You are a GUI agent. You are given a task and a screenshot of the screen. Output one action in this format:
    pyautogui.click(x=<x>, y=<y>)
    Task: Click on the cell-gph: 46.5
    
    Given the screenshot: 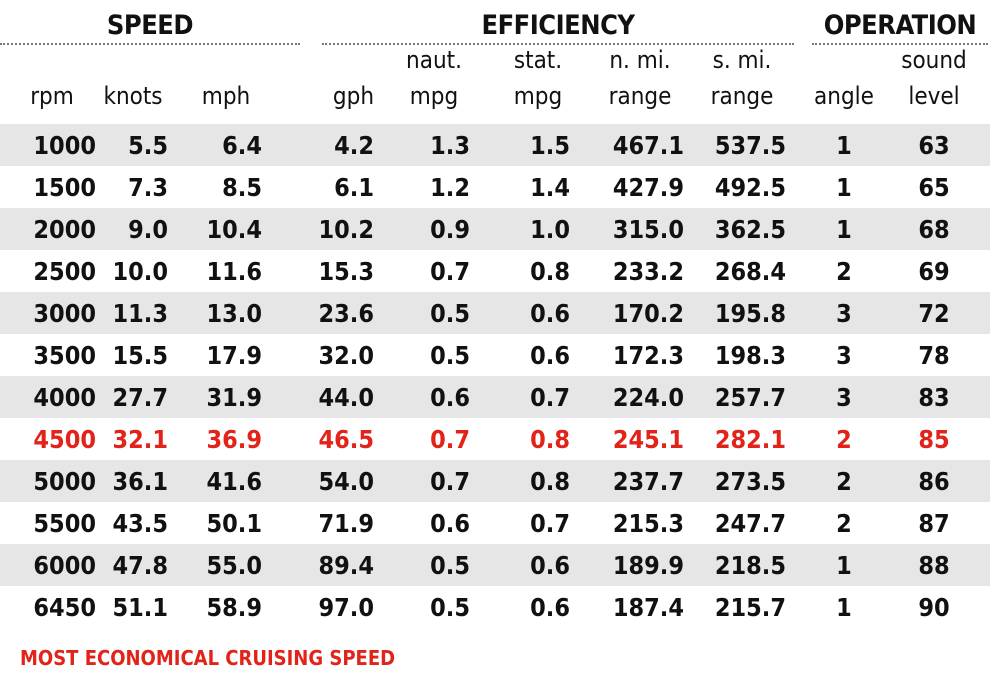 What is the action you would take?
    pyautogui.click(x=346, y=439)
    